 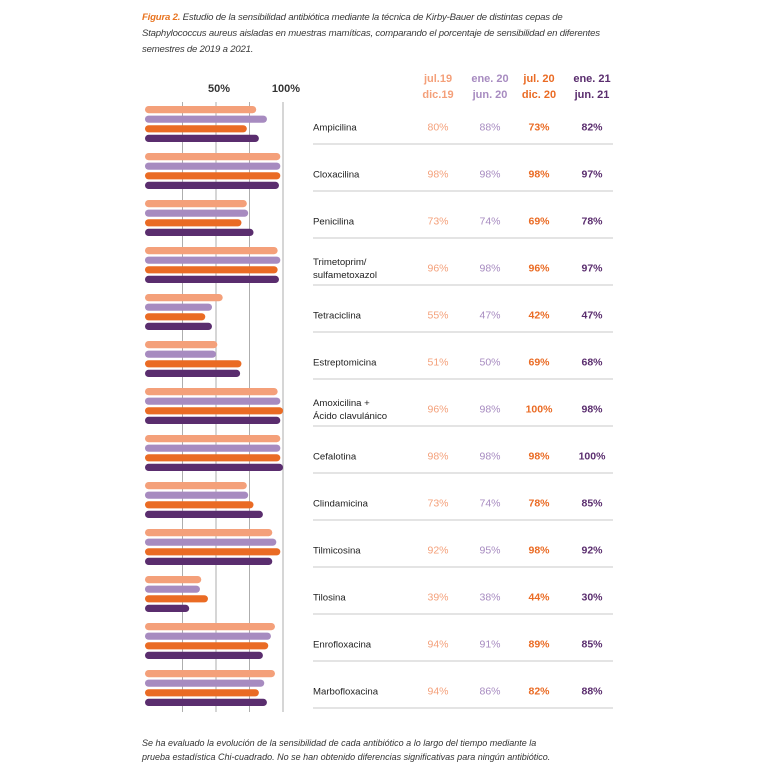 What do you see at coordinates (489, 692) in the screenshot?
I see `value-label: 86%` at bounding box center [489, 692].